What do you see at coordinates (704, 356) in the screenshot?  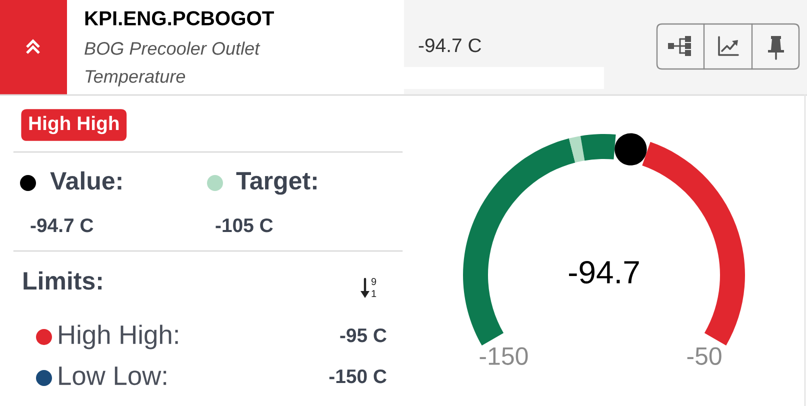 I see `text: -50` at bounding box center [704, 356].